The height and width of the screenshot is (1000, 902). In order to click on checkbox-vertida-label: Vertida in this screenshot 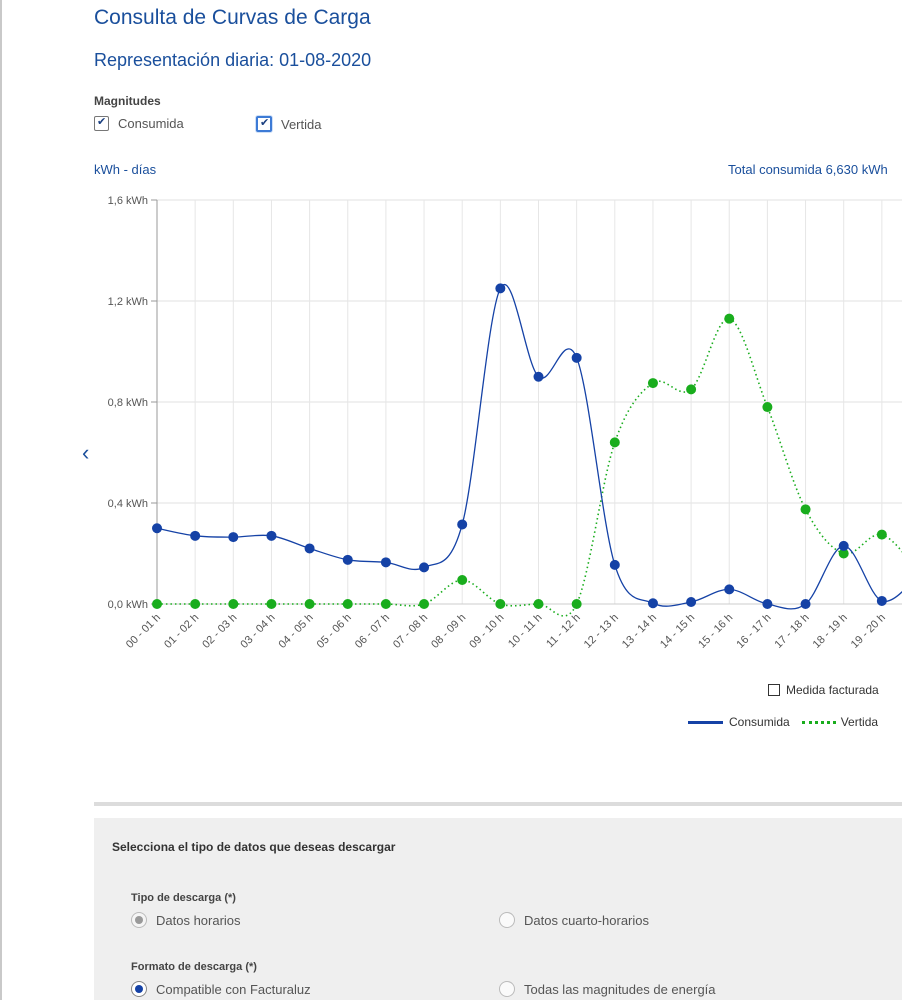, I will do `click(301, 124)`.